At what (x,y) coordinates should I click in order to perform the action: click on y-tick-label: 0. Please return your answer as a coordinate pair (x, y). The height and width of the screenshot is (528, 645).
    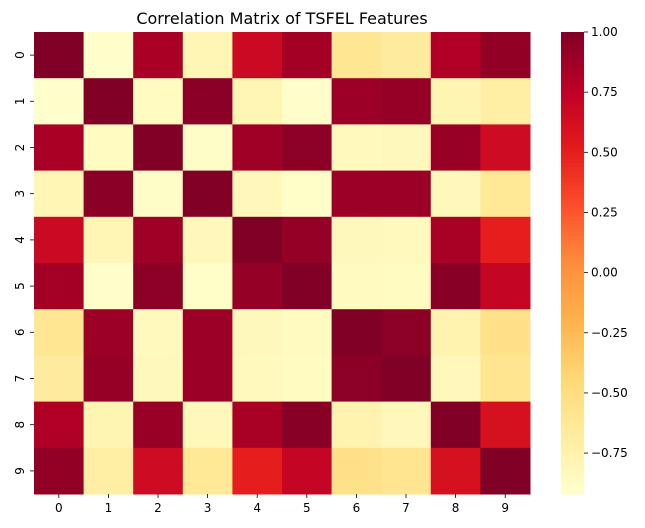
    Looking at the image, I should click on (20, 55).